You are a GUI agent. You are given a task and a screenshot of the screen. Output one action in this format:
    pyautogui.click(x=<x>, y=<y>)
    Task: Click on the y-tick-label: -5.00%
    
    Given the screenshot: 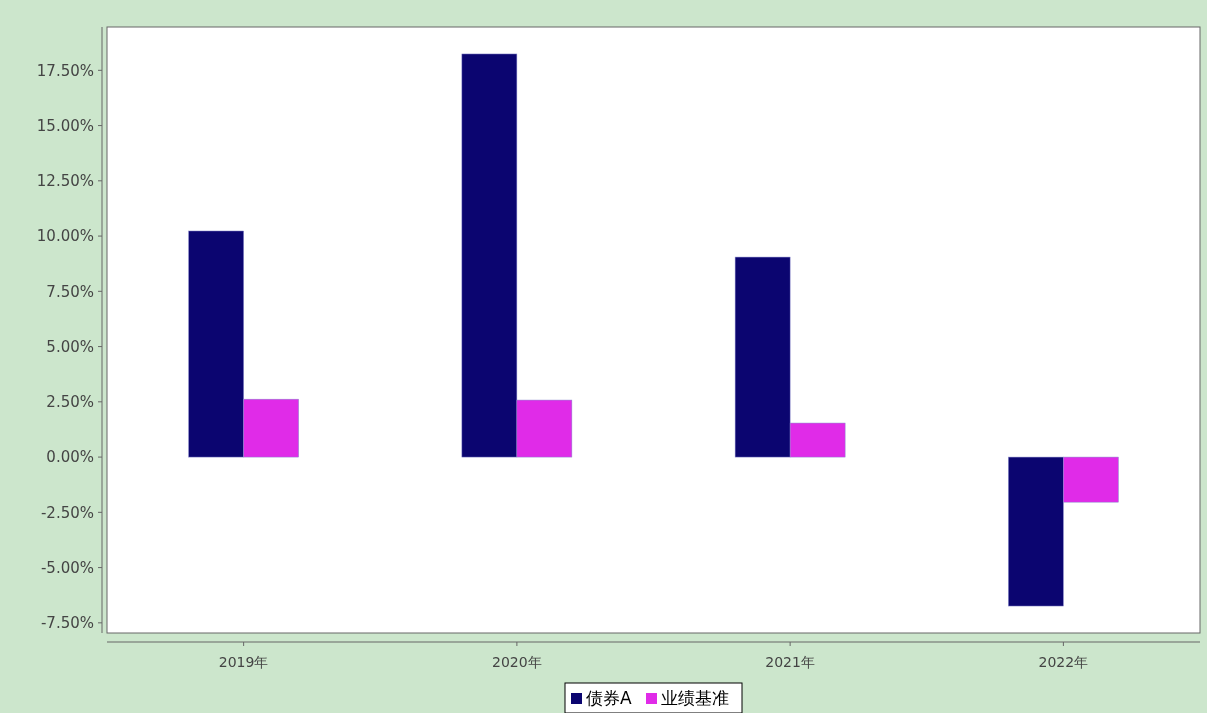 What is the action you would take?
    pyautogui.click(x=67, y=567)
    